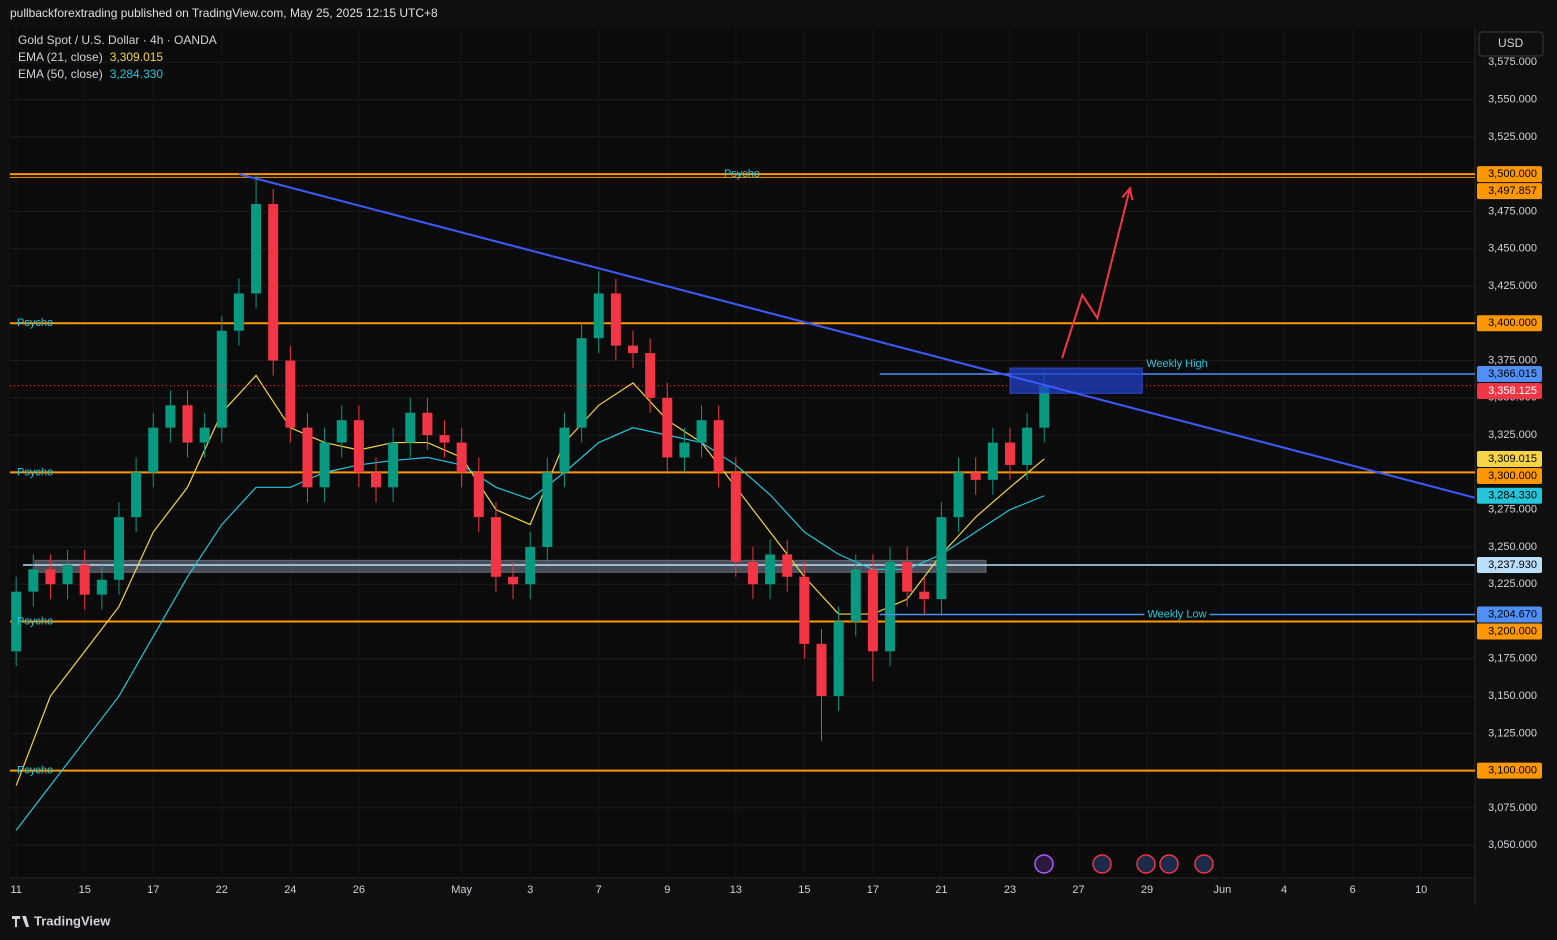 Image resolution: width=1557 pixels, height=940 pixels. What do you see at coordinates (1512, 360) in the screenshot?
I see `y-tick-label: 3,375.000` at bounding box center [1512, 360].